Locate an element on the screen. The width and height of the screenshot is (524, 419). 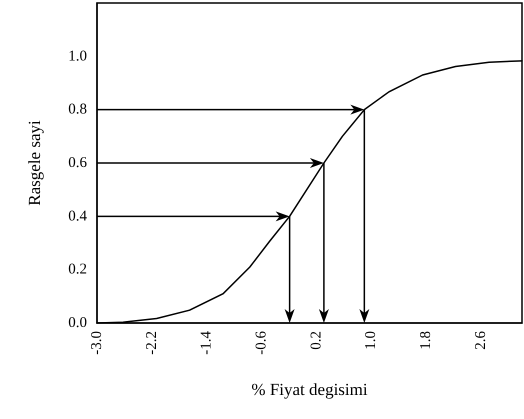
x-tick-label: -3.0 is located at coordinates (97, 343).